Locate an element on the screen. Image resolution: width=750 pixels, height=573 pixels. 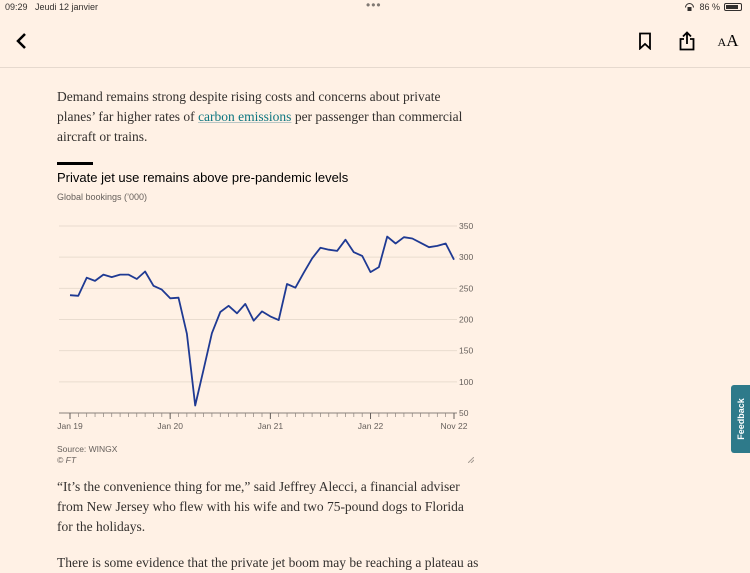
bookmark-icon is located at coordinates (645, 41).